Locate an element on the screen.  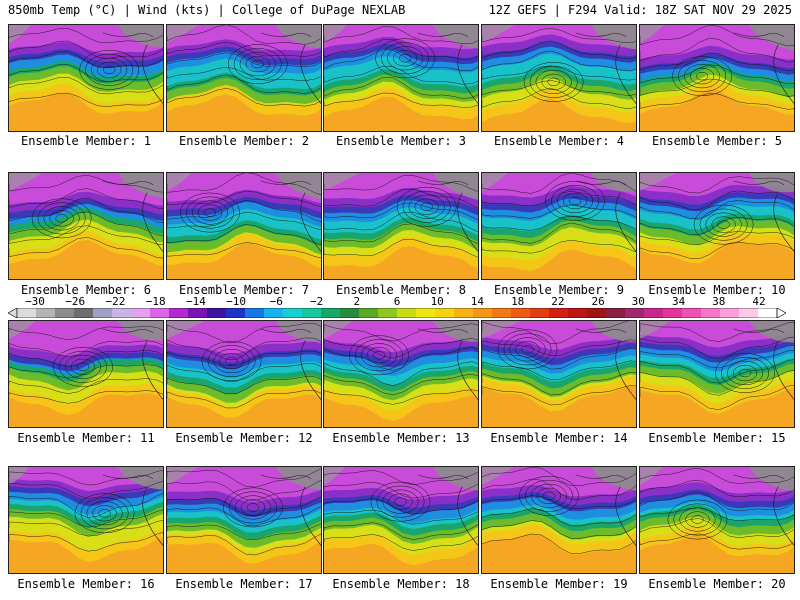
ensemble-member-label: Ensemble Member: 13 is located at coordinates (401, 438).